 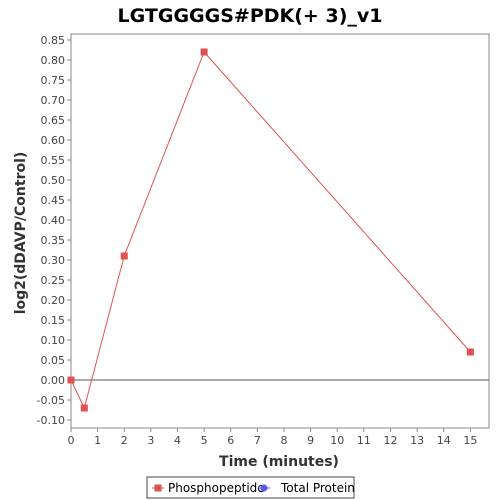 What do you see at coordinates (230, 440) in the screenshot?
I see `x-tick-label: 6` at bounding box center [230, 440].